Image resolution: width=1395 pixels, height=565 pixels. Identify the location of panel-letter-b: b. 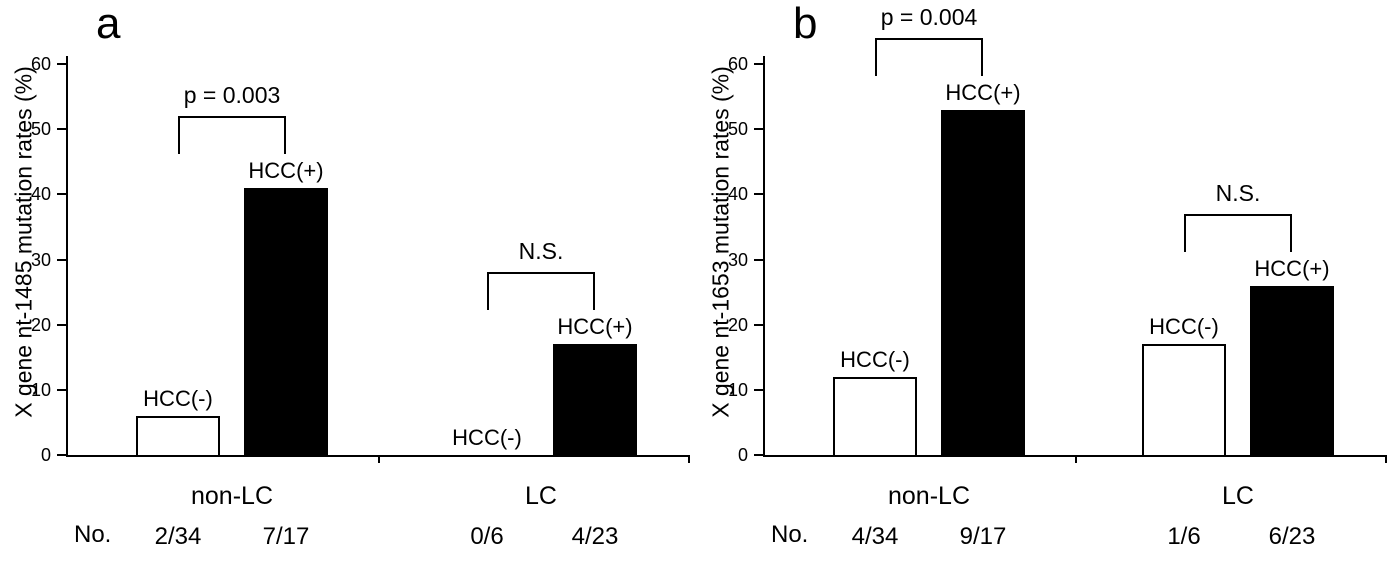
(805, 24).